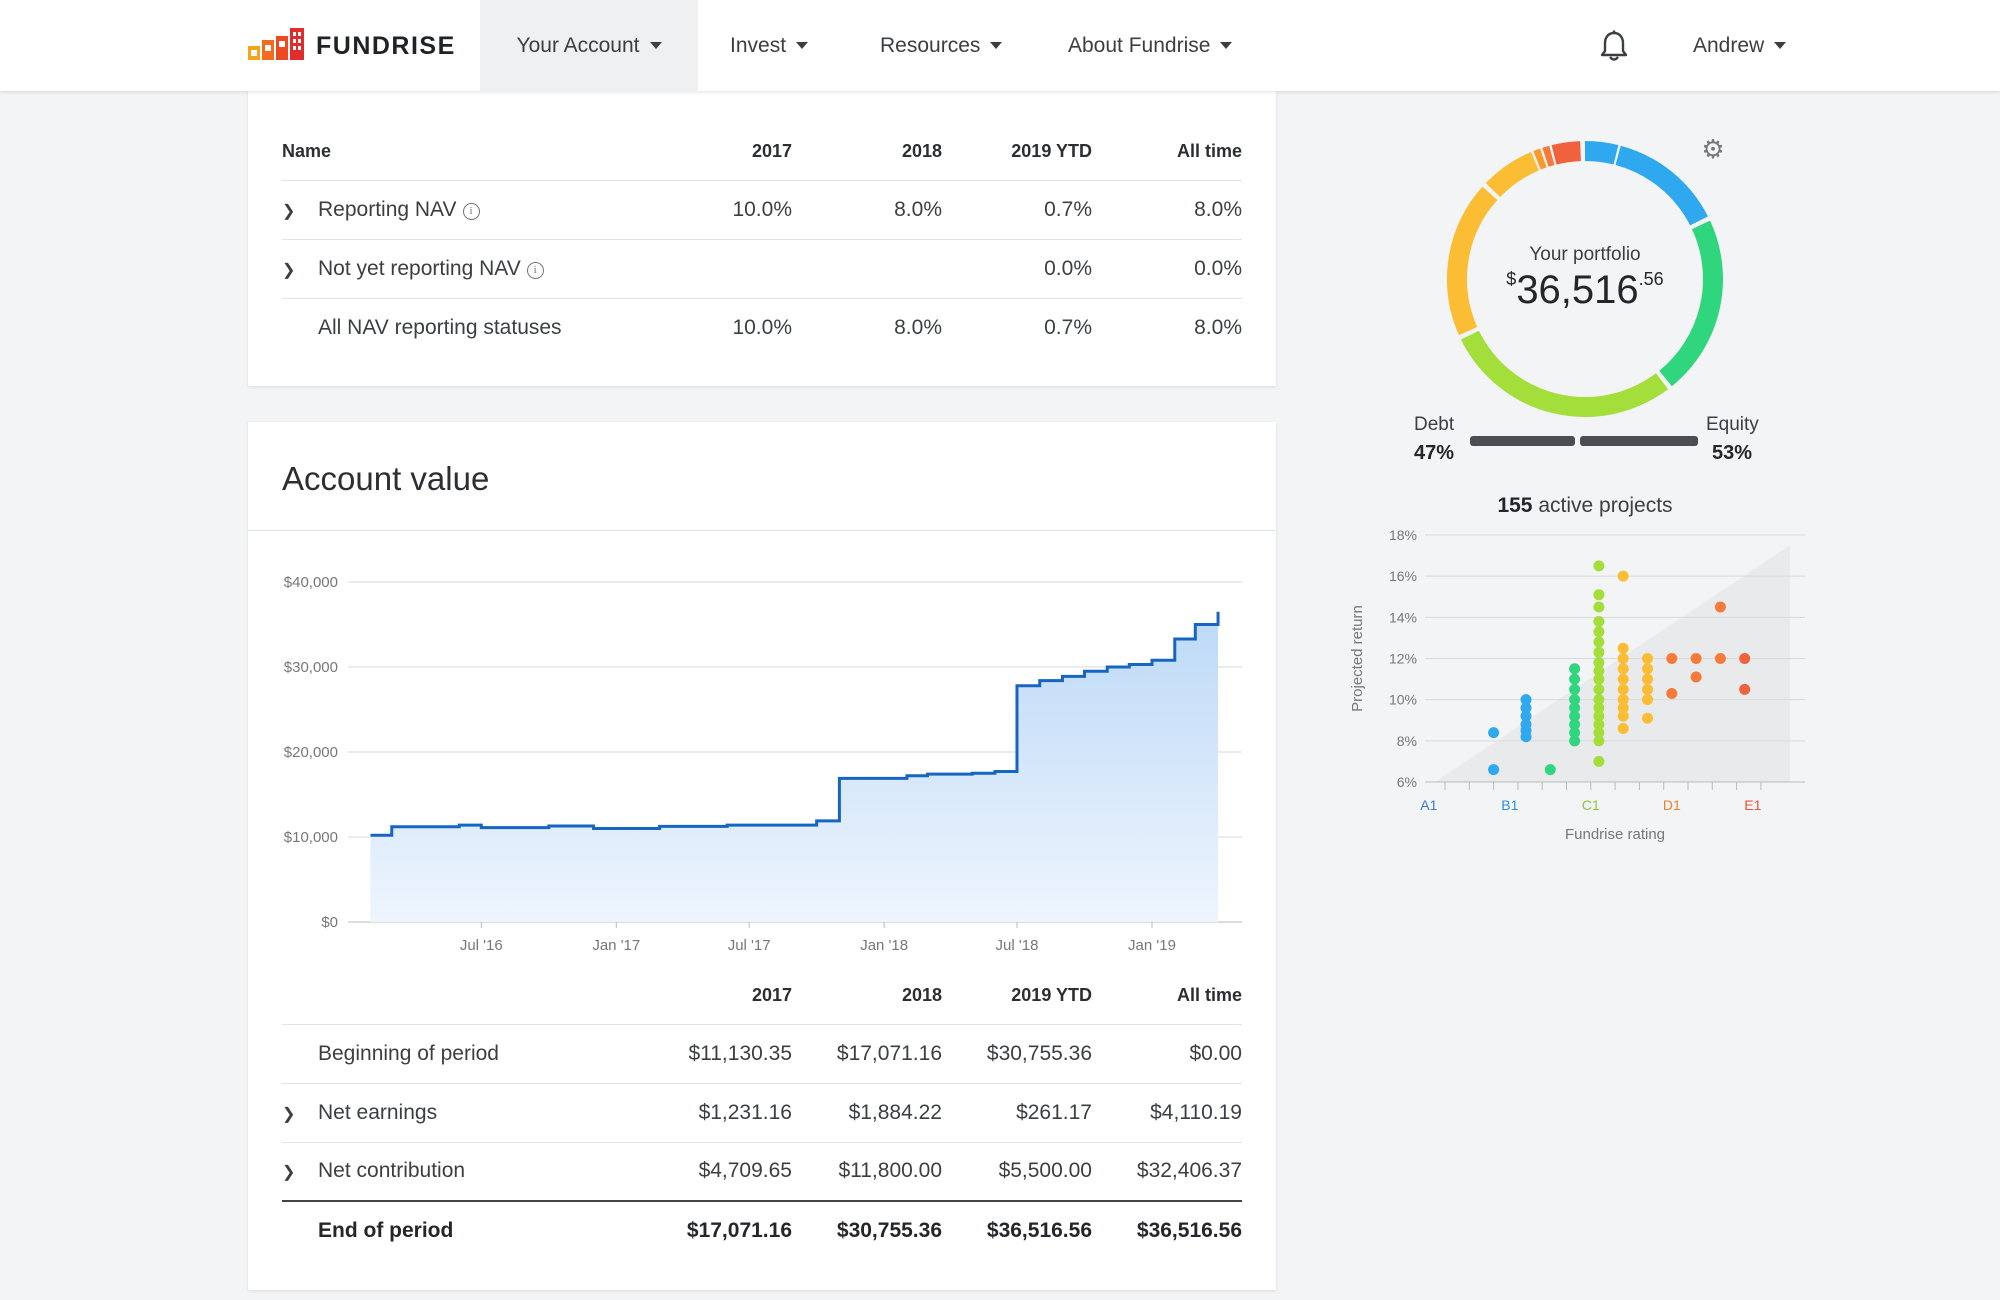 The width and height of the screenshot is (2000, 1300). I want to click on projects-count: 155, so click(1515, 505).